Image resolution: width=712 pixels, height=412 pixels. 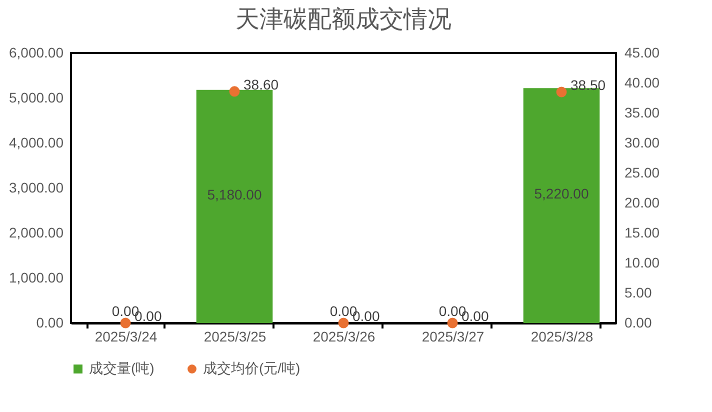 I want to click on y-tick-label: 6,000.00, so click(x=36, y=52).